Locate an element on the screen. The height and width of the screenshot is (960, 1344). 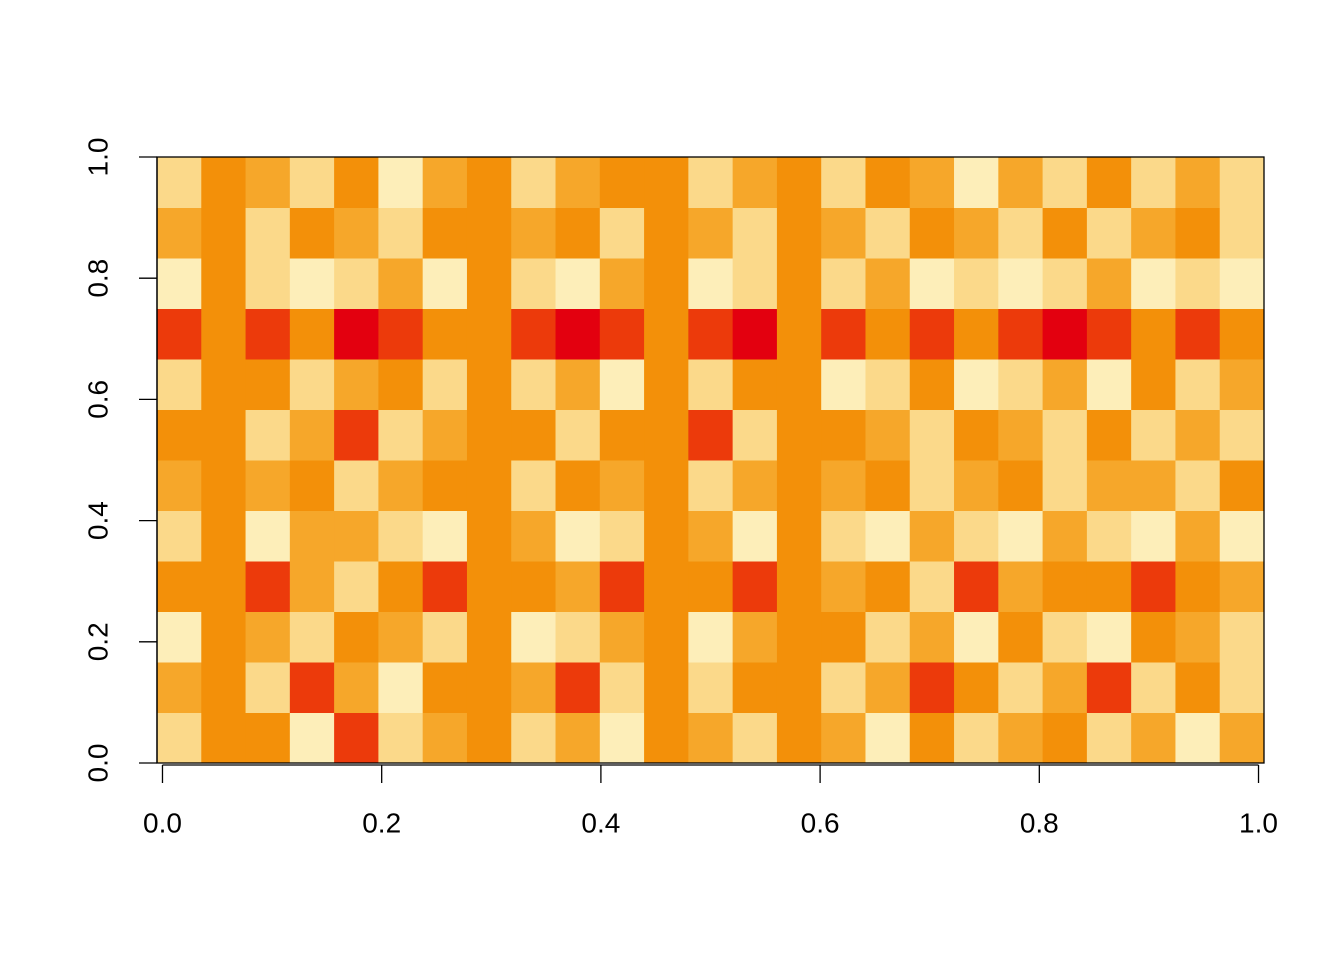
y-tick-label: 0.0 is located at coordinates (97, 763).